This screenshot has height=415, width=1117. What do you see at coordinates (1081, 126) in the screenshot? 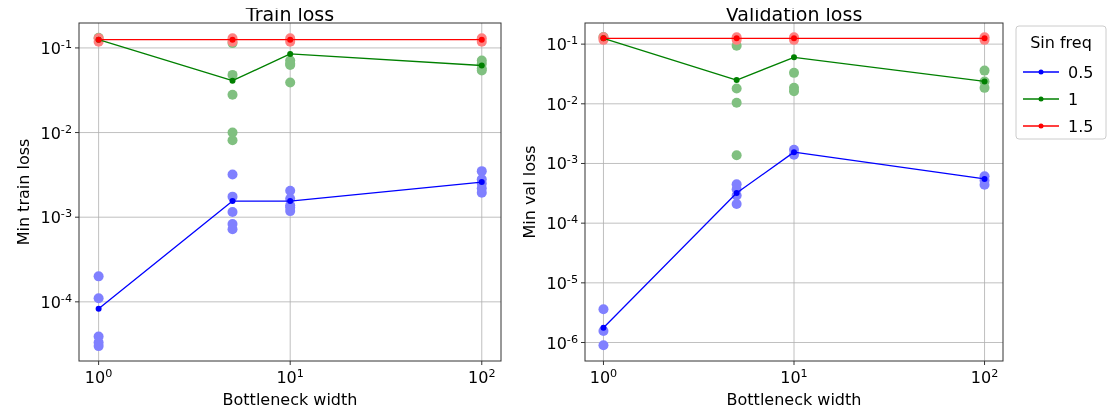
I see `legend-label: 1.5` at bounding box center [1081, 126].